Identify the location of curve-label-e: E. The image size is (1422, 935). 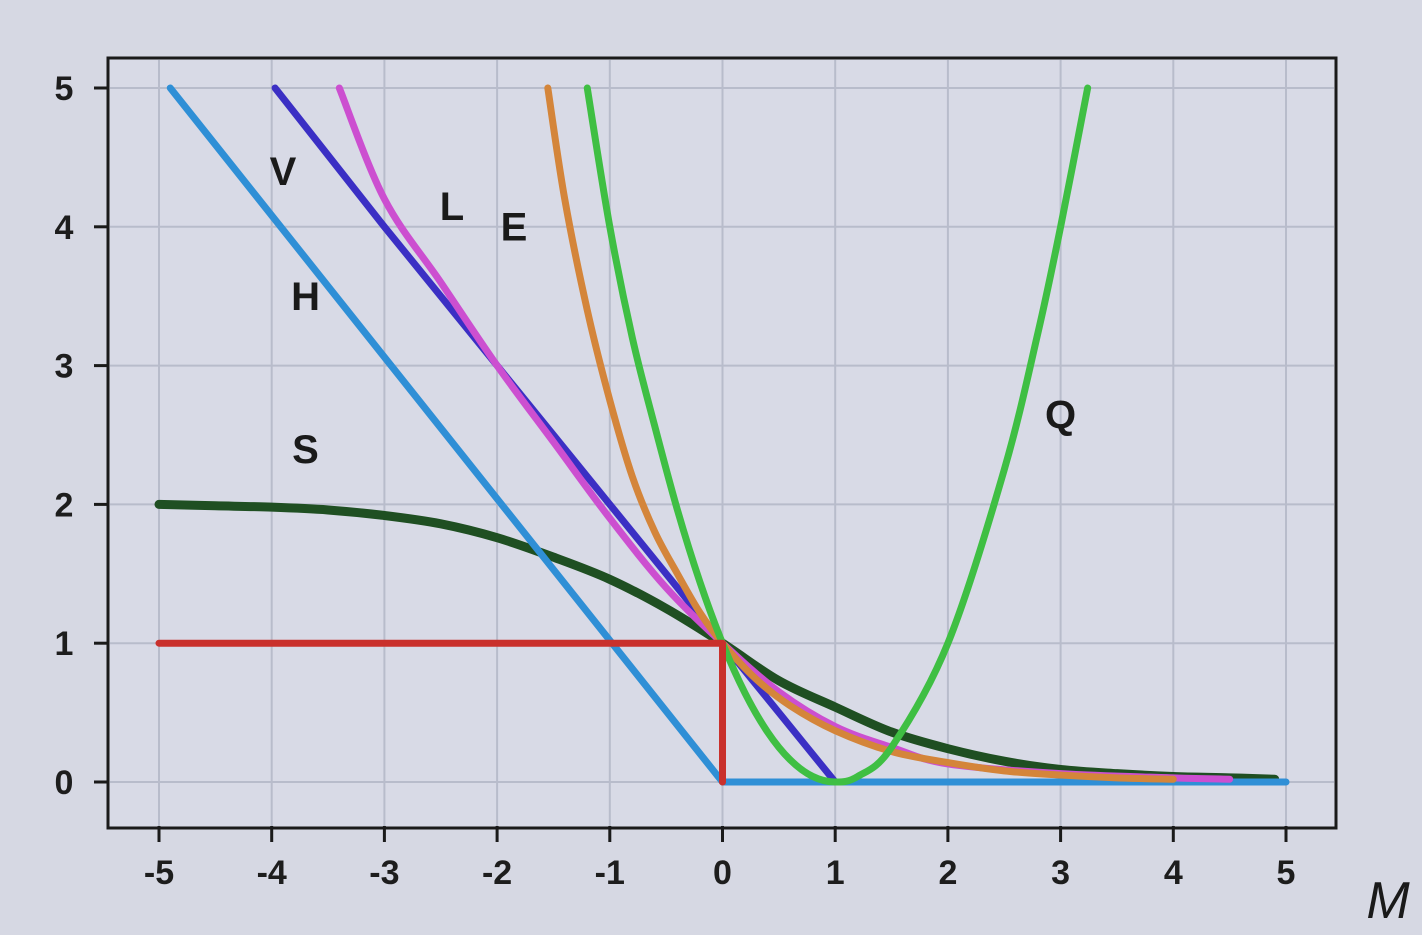
(514, 228).